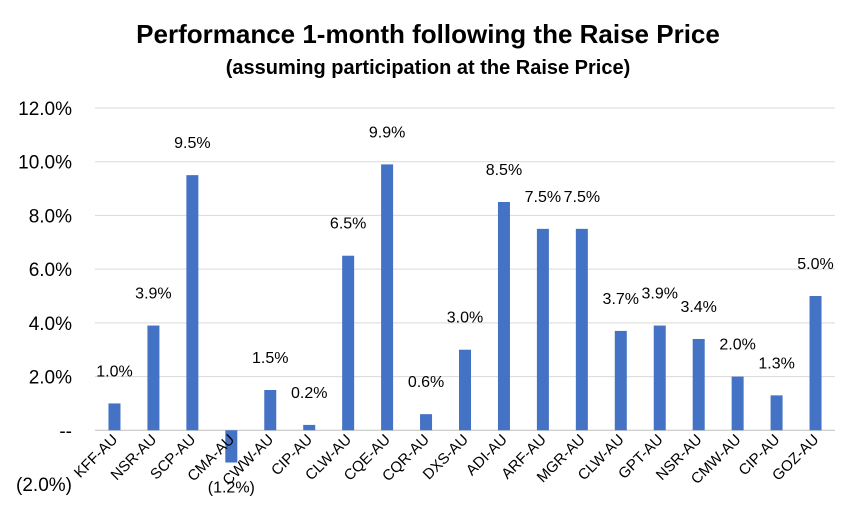 The width and height of the screenshot is (857, 514). Describe the element at coordinates (44, 297) in the screenshot. I see `y-axis-ticks: (2.0%) -- 2.0% 4.0% 6.0% 8.0% 10.0% 12.0%` at that location.